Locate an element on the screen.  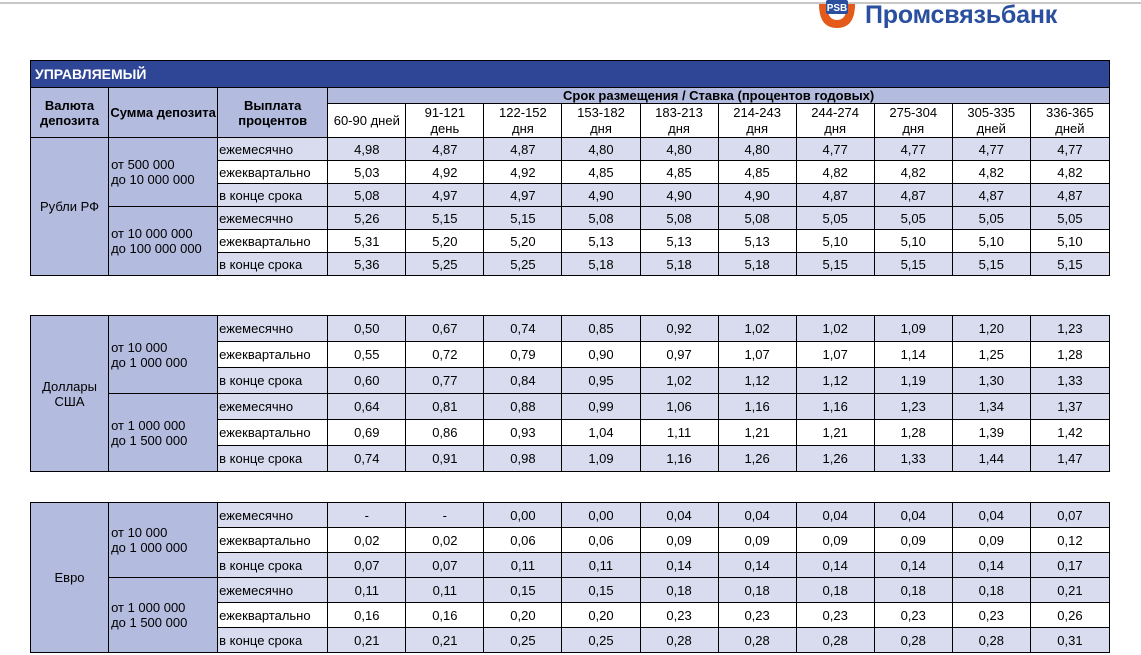
rate-cell: 0,72 is located at coordinates (445, 354).